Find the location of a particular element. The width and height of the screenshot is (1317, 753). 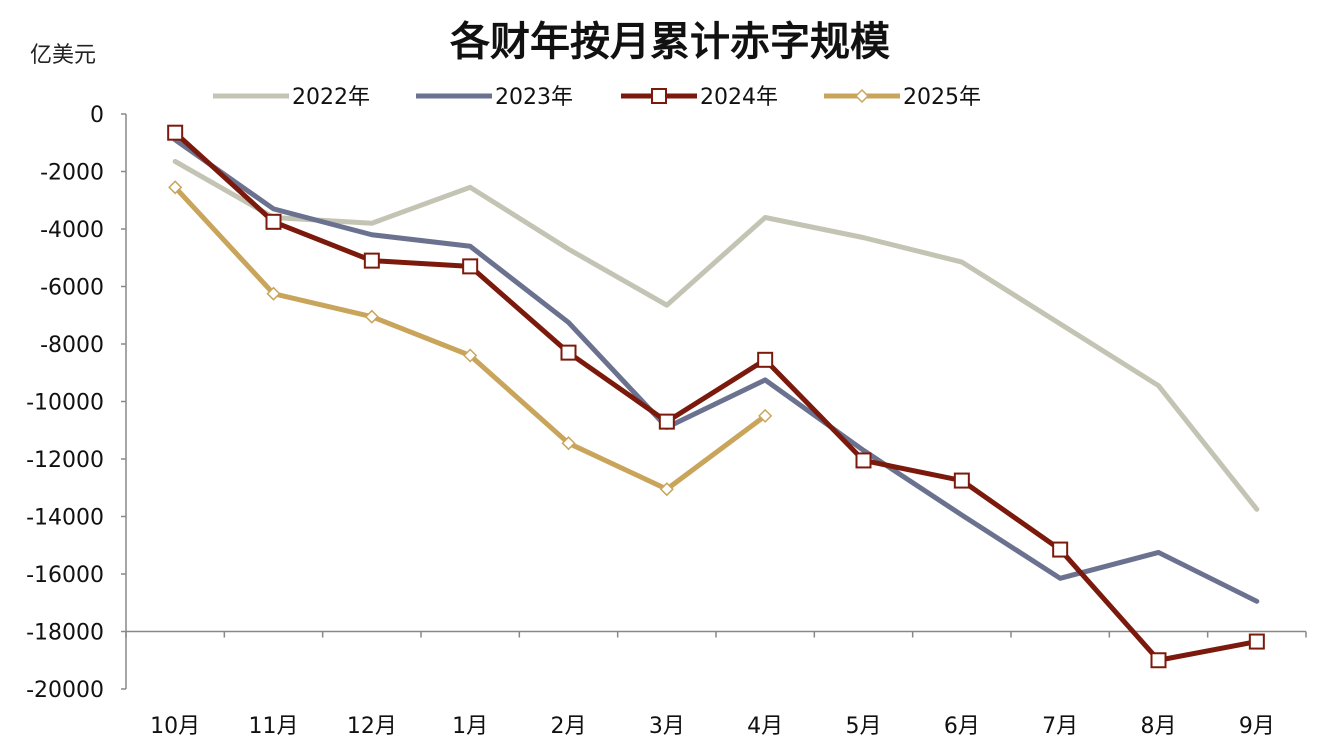

y-tick-label: -12000 is located at coordinates (65, 460).